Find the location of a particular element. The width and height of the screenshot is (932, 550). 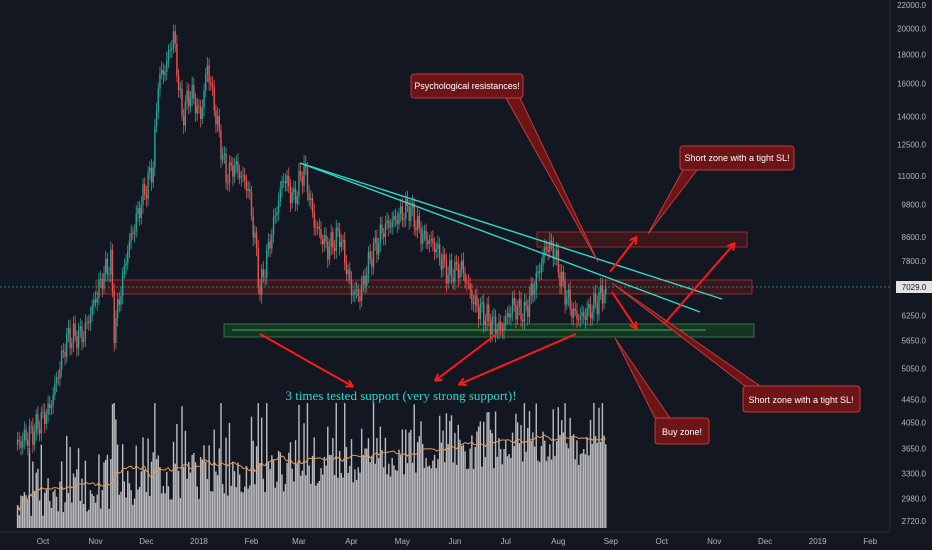

volume-bars is located at coordinates (311, 465).